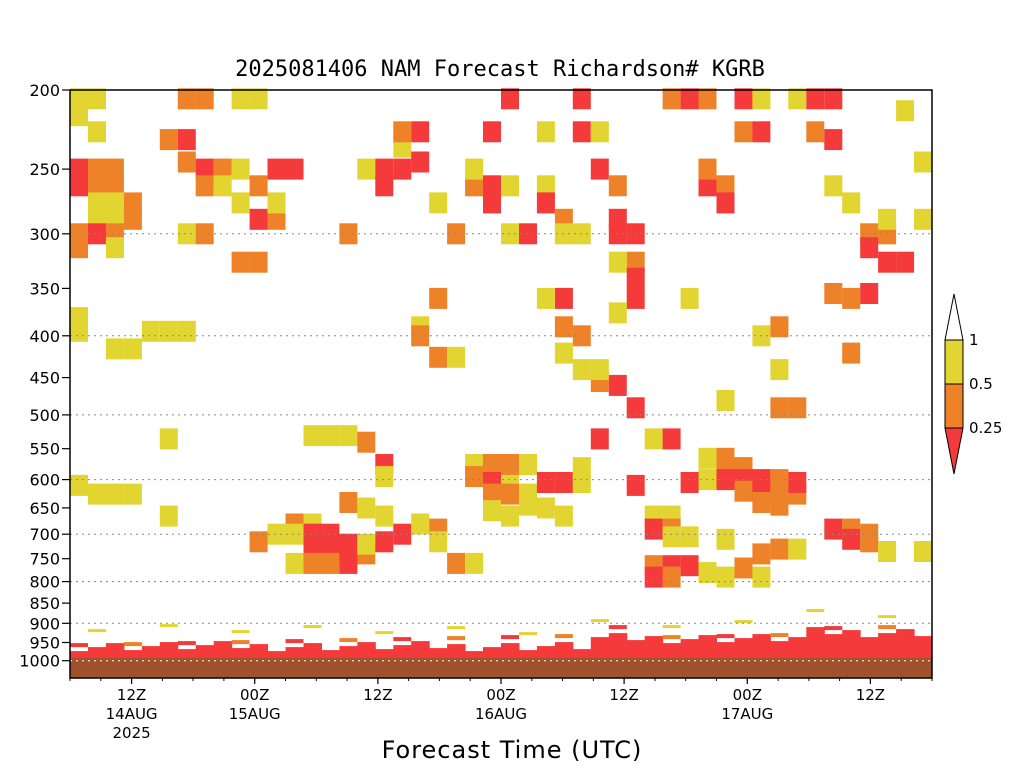 The width and height of the screenshot is (1024, 768). What do you see at coordinates (44, 603) in the screenshot?
I see `y-tick-label: 850` at bounding box center [44, 603].